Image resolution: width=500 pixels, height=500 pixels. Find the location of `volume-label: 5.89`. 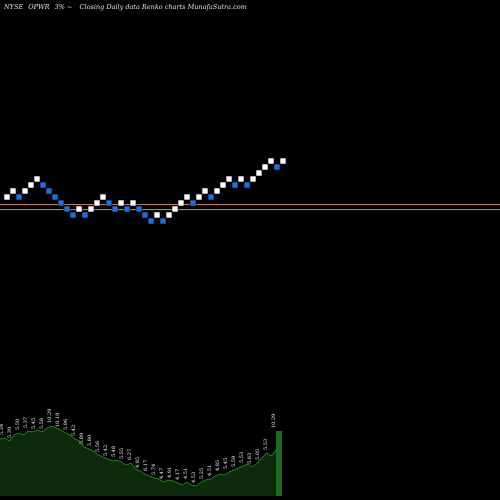

volume-label: 5.89 is located at coordinates (82, 438).